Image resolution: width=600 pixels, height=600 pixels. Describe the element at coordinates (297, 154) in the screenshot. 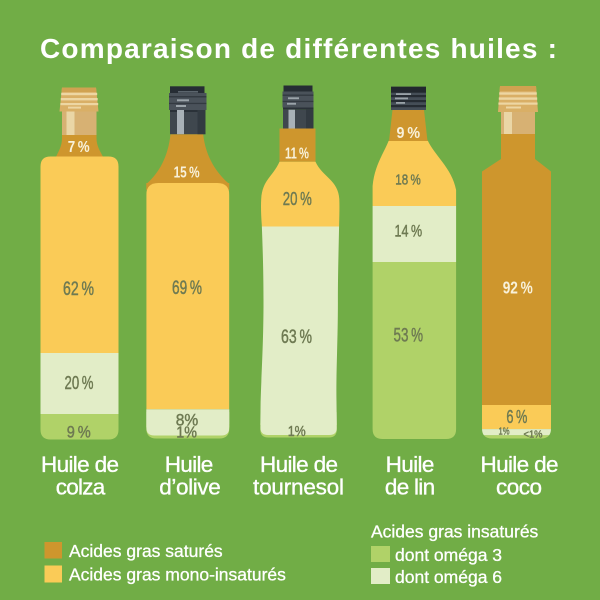

I see `svg-text: 11 %` at that location.